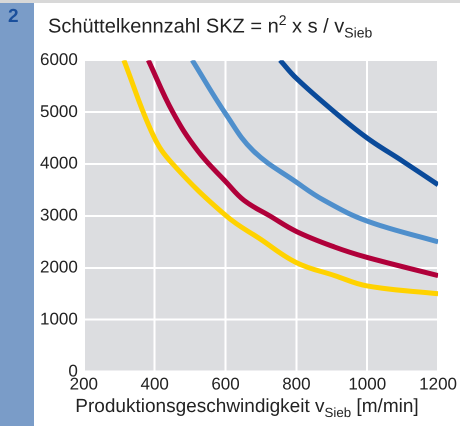 The image size is (460, 426). I want to click on x-axis-title: Produktionsgeschwindigkeit v$_{Sieb}$ [m/min], so click(247, 408).